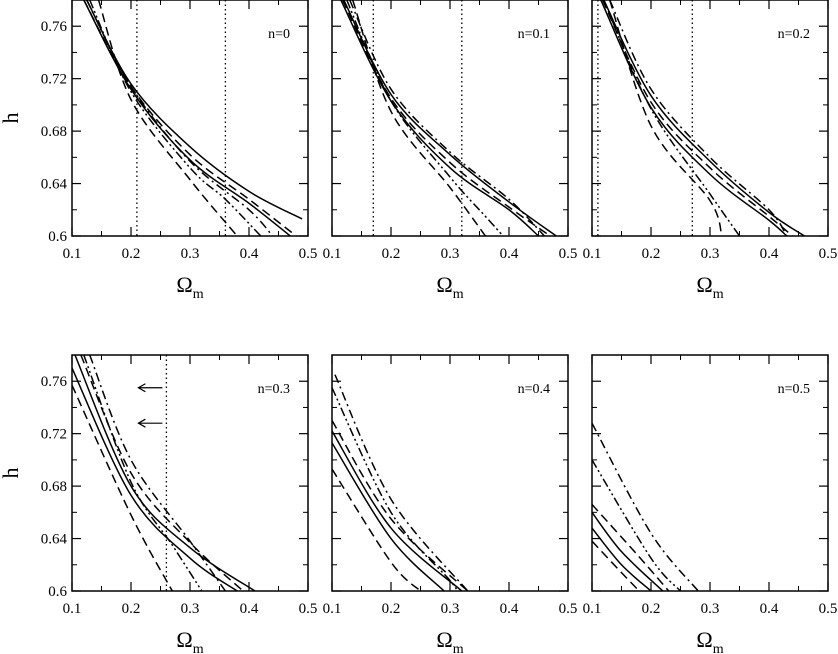  I want to click on panel-2: 0.1 0.2 0.3 0.4 0.5 n=0.2 Ωm, so click(710, 151).